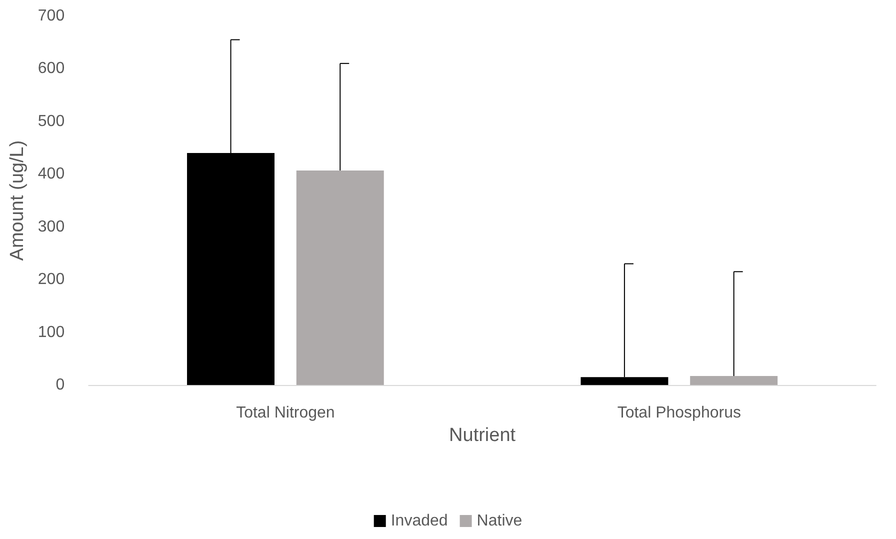 This screenshot has width=896, height=539. I want to click on y-tick-label: 700, so click(51, 16).